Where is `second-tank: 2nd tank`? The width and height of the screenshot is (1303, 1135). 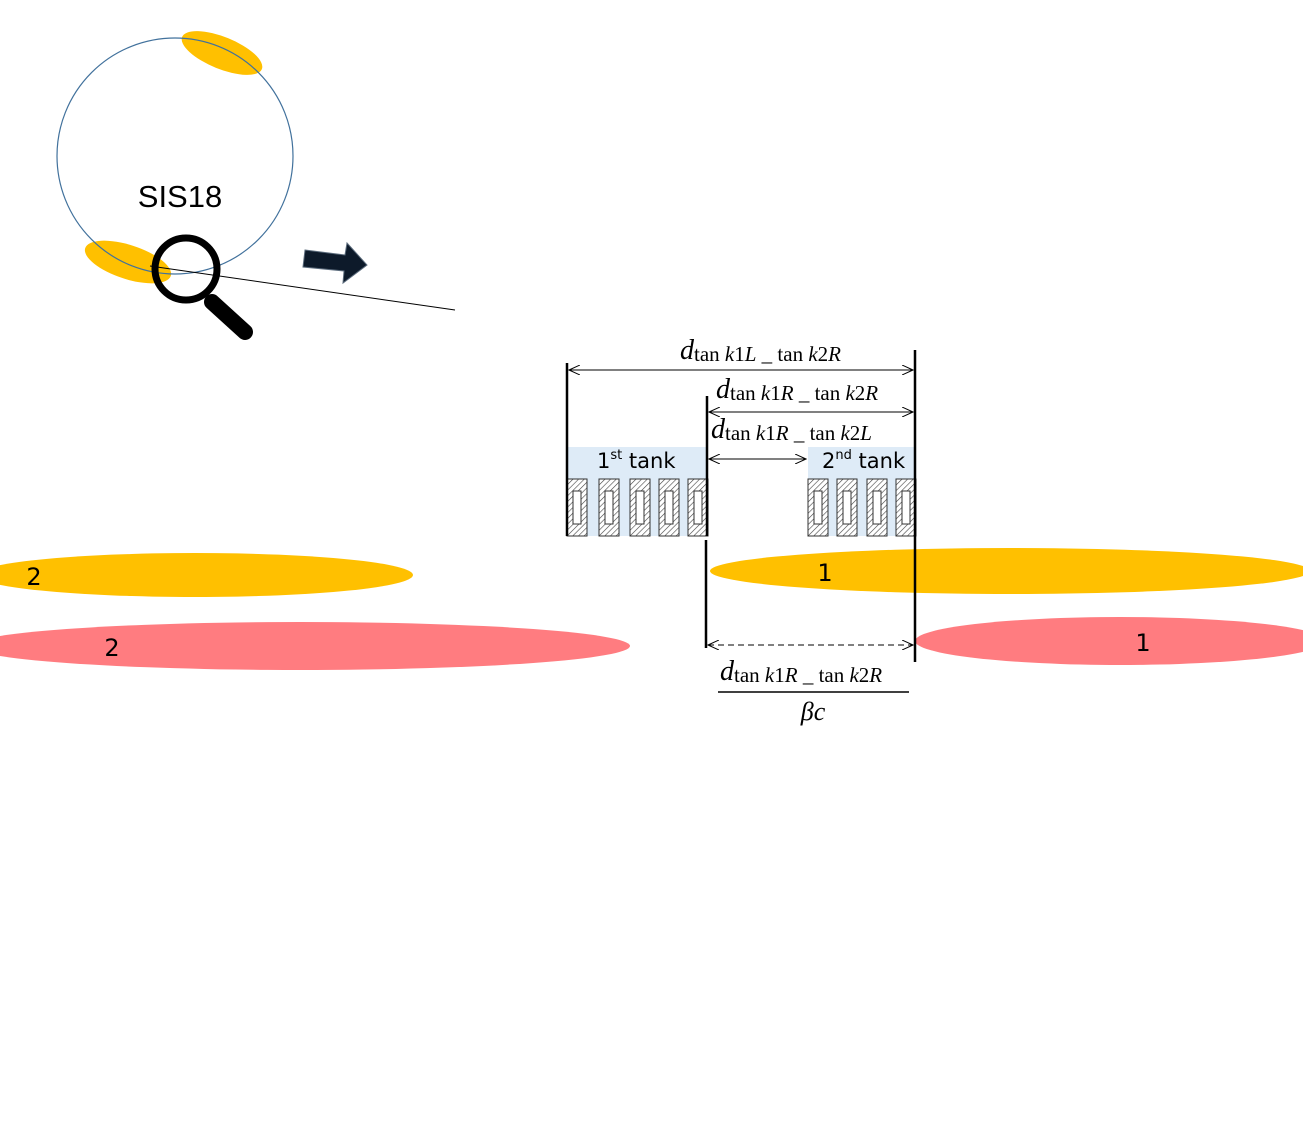
second-tank: 2nd tank is located at coordinates (862, 492).